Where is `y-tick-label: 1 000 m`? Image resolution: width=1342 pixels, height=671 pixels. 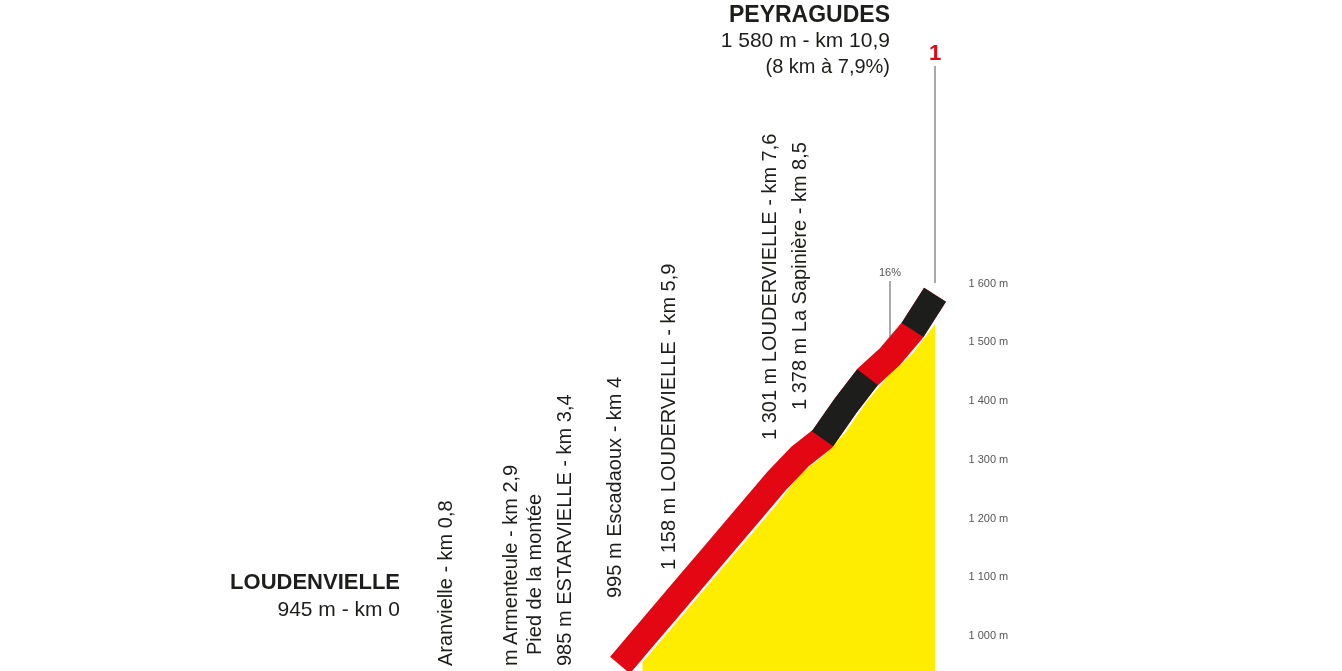 y-tick-label: 1 000 m is located at coordinates (988, 635).